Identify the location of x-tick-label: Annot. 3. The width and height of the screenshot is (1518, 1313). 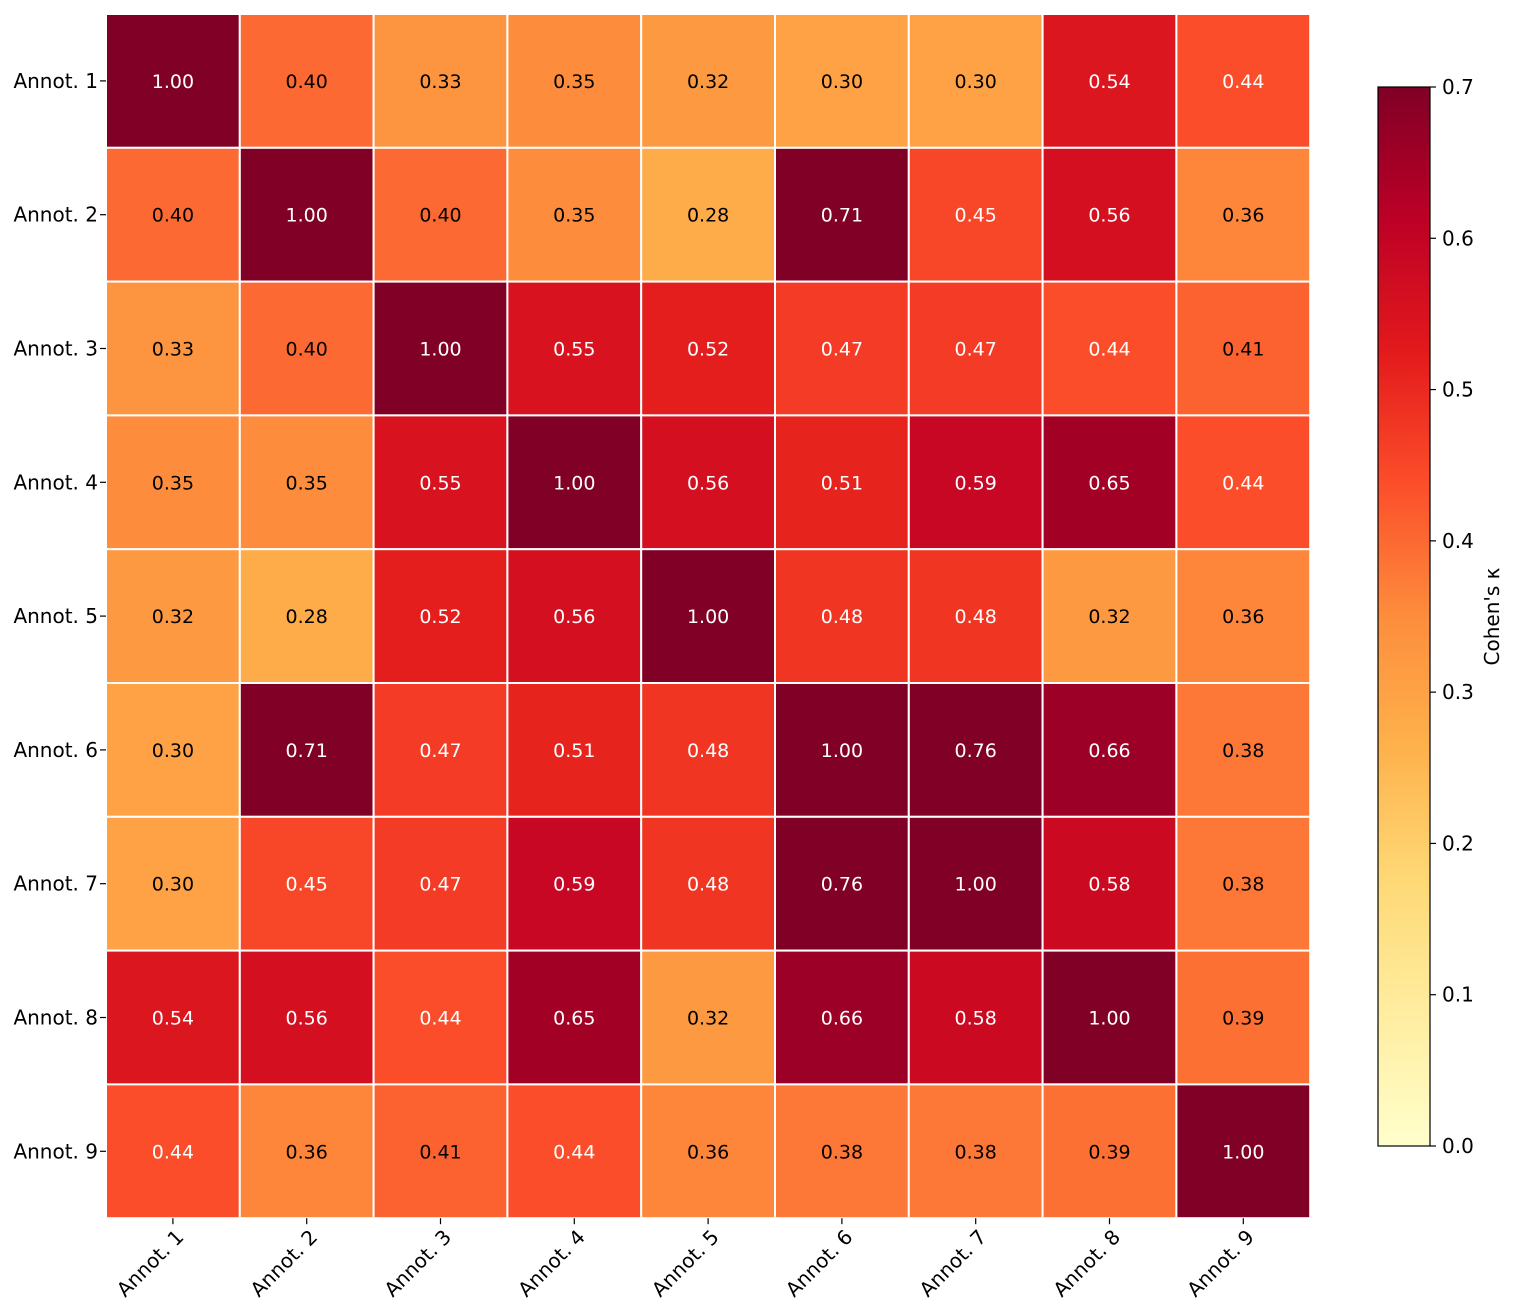
(417, 1263).